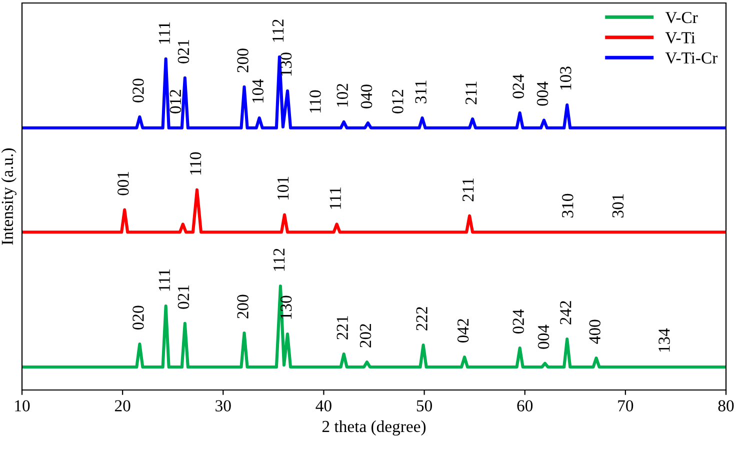  I want to click on annotation: 104, so click(258, 91).